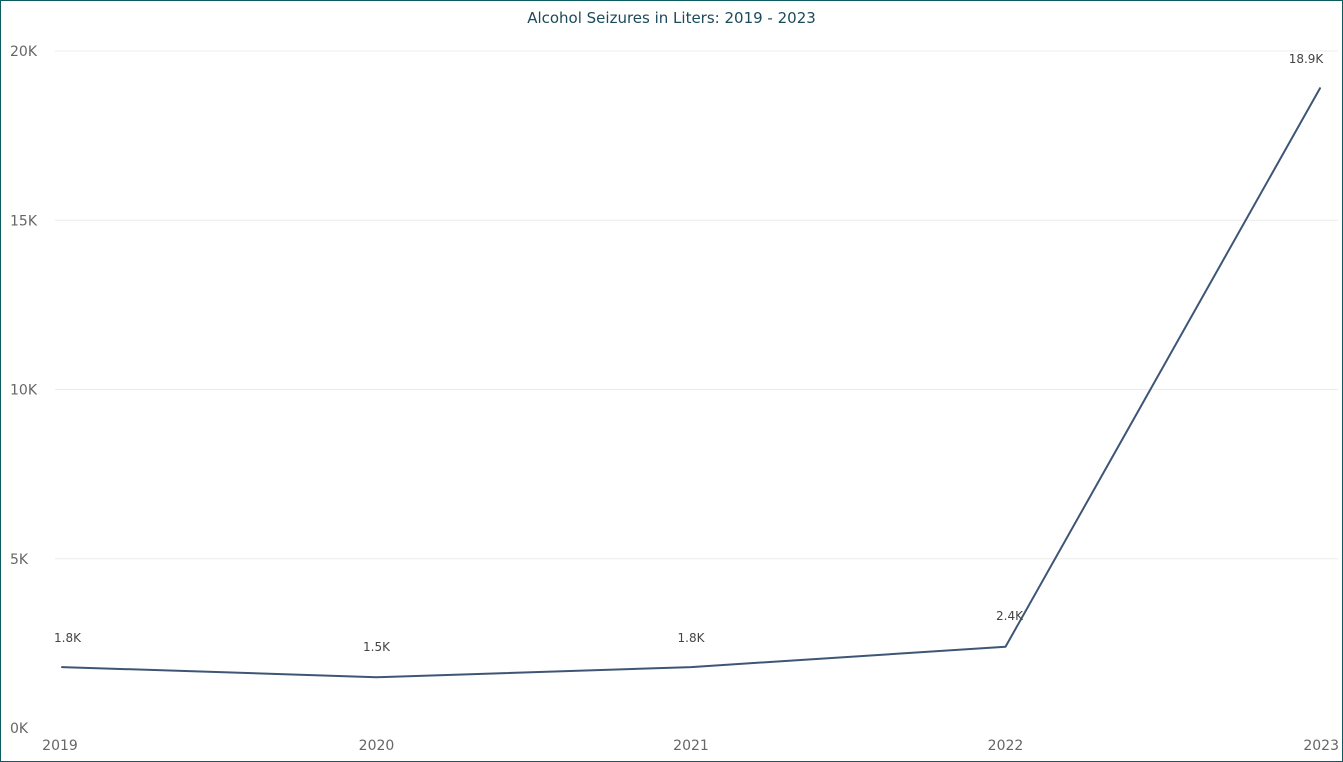 The height and width of the screenshot is (762, 1343). What do you see at coordinates (19, 729) in the screenshot?
I see `y-tick-label: 0K` at bounding box center [19, 729].